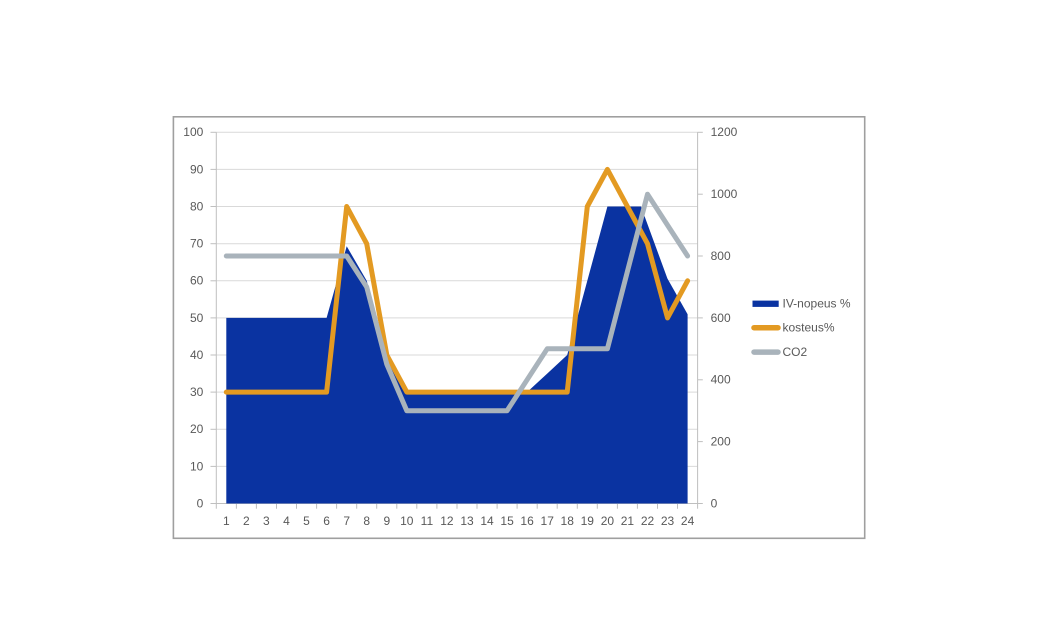  What do you see at coordinates (366, 521) in the screenshot?
I see `svg-text: 8` at bounding box center [366, 521].